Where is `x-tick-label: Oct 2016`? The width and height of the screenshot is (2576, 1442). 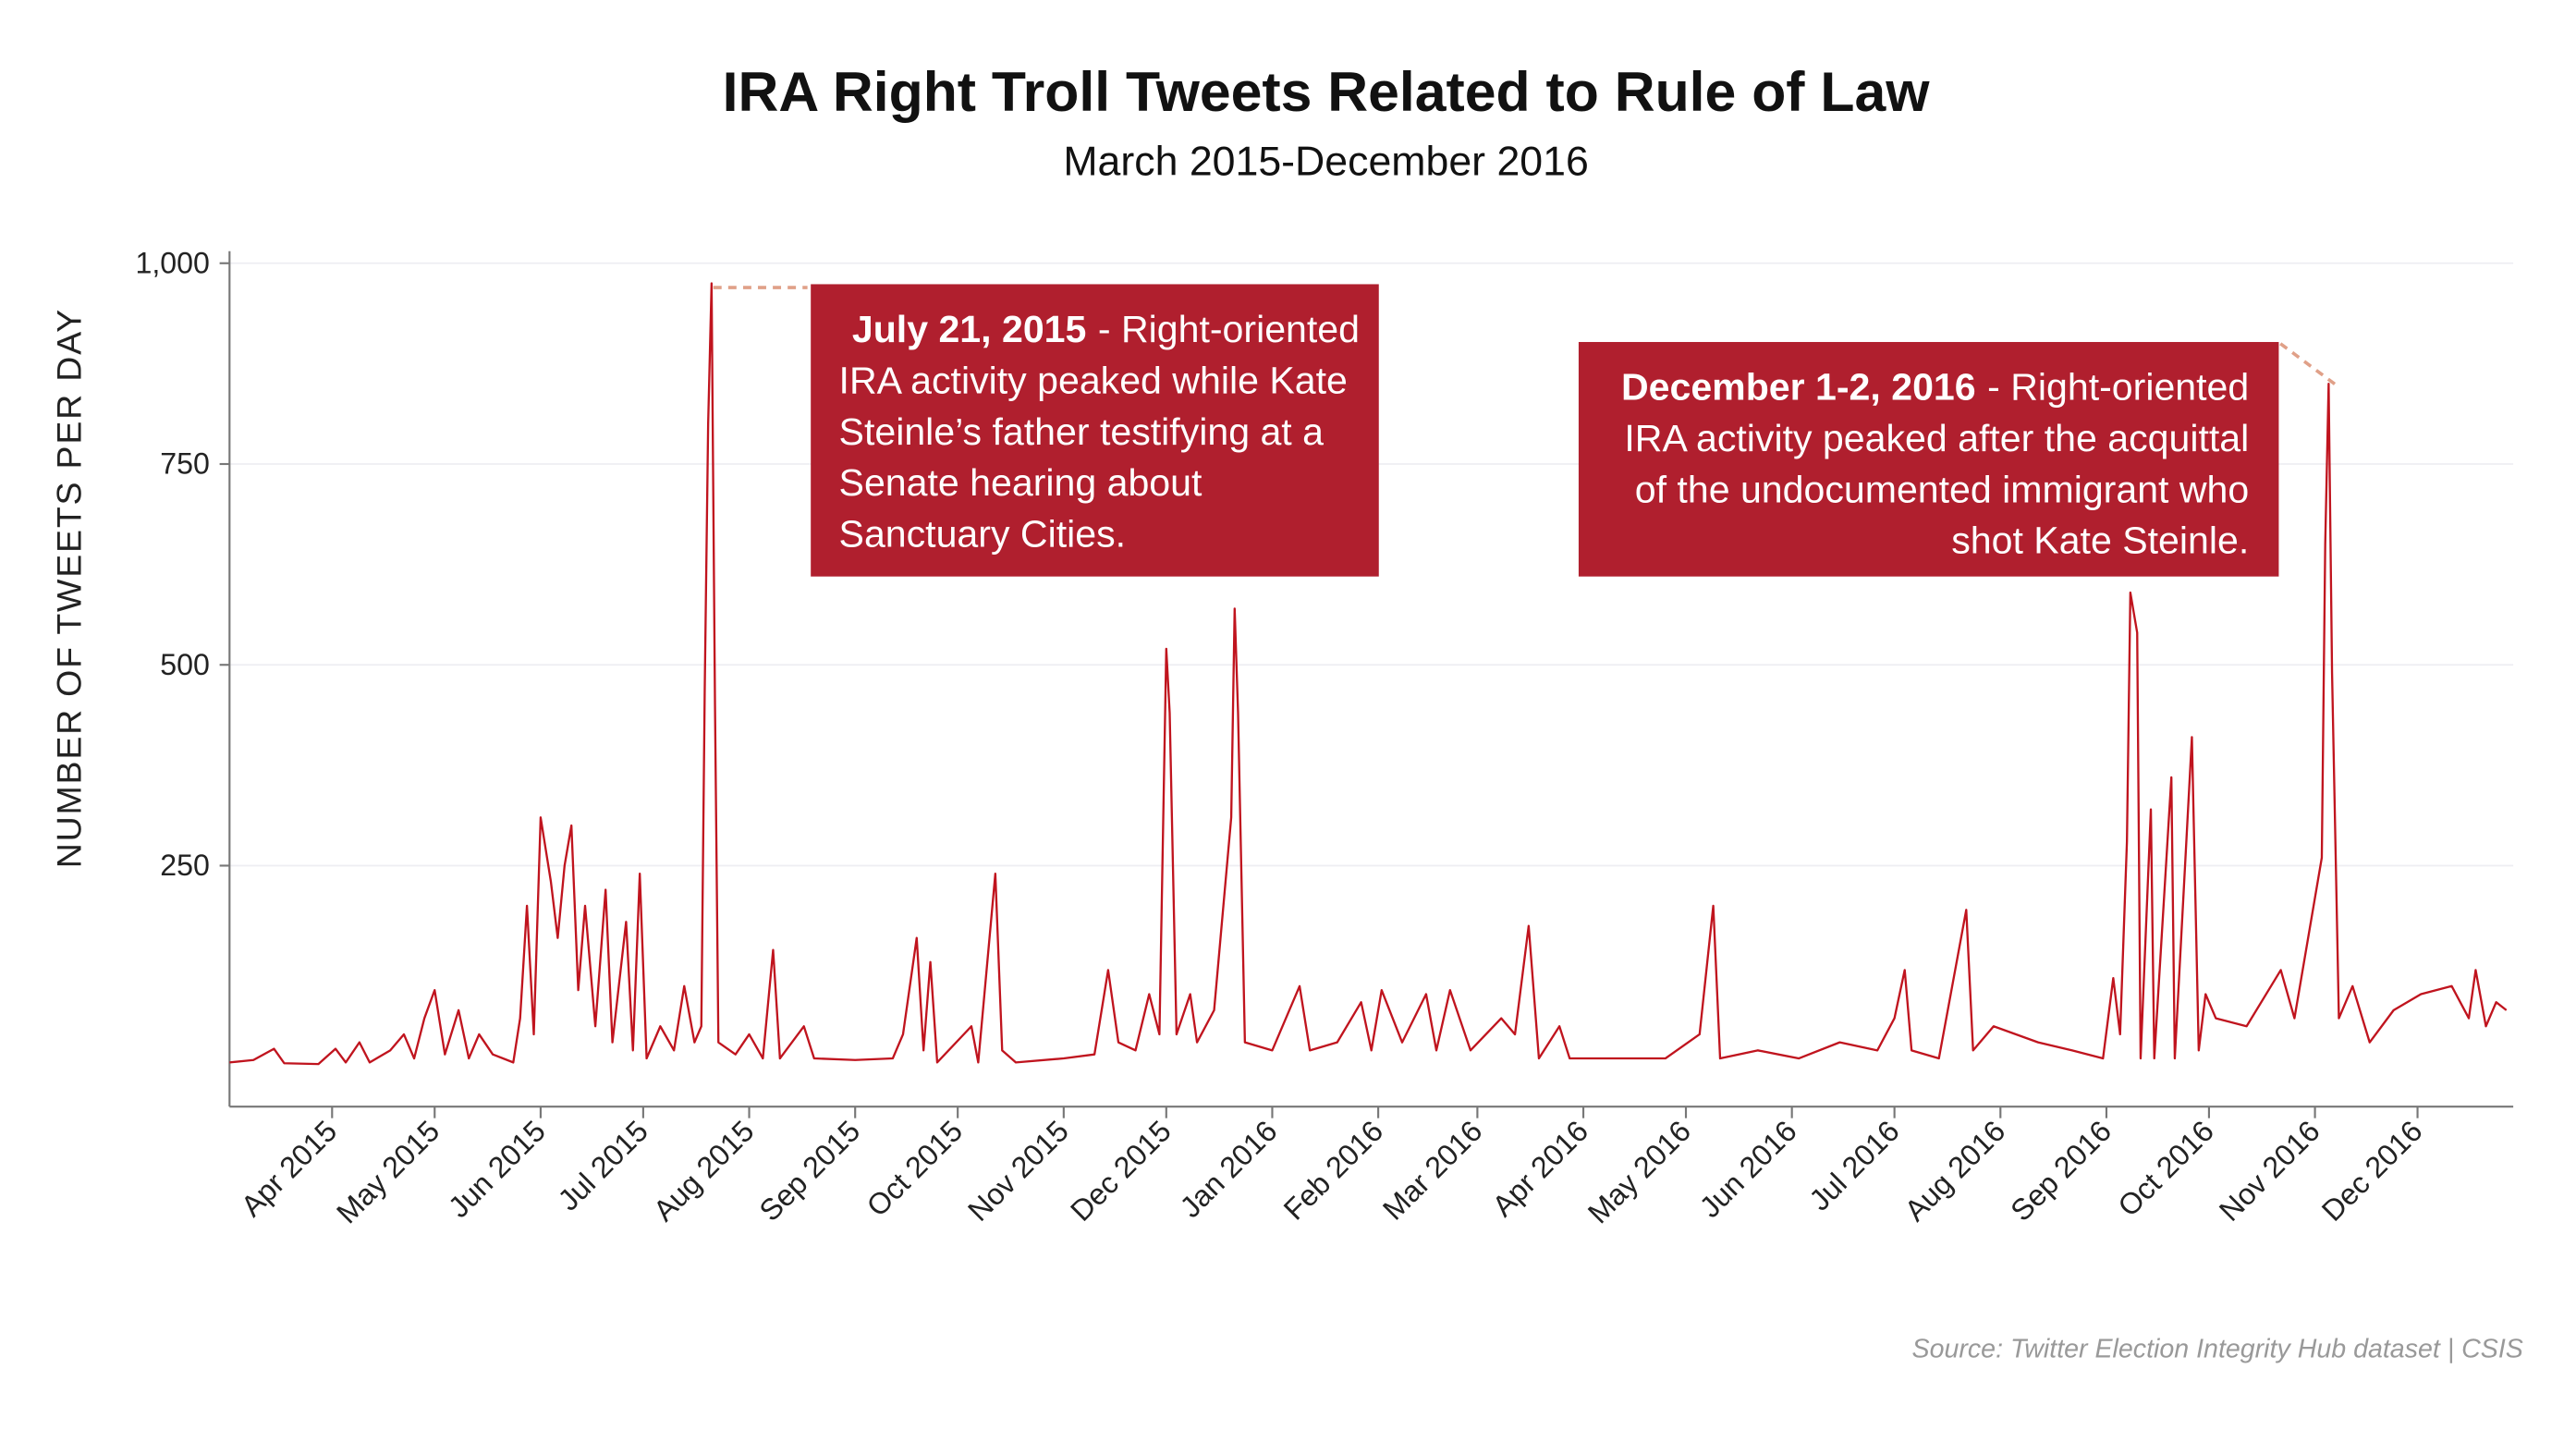
x-tick-label: Oct 2016 is located at coordinates (2165, 1168).